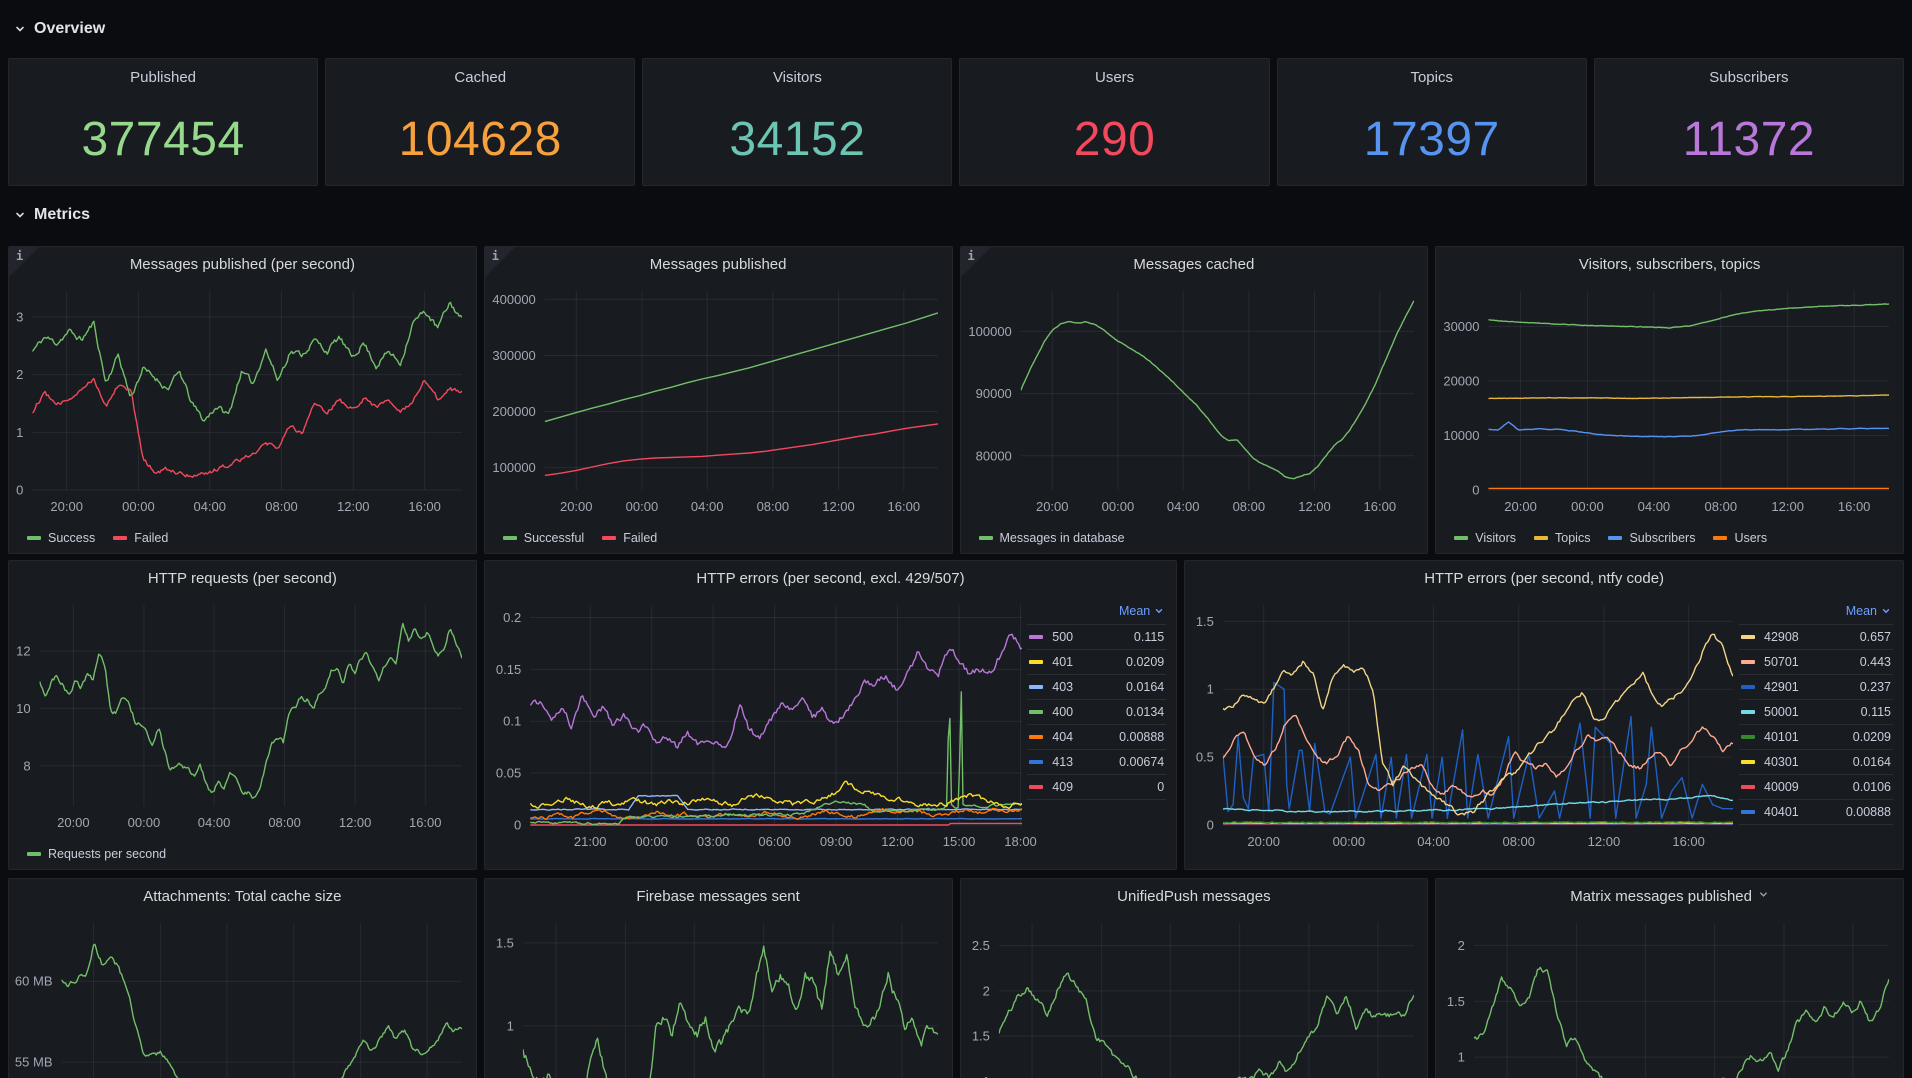 The image size is (1912, 1078). I want to click on legend: Successful Failed, so click(579, 538).